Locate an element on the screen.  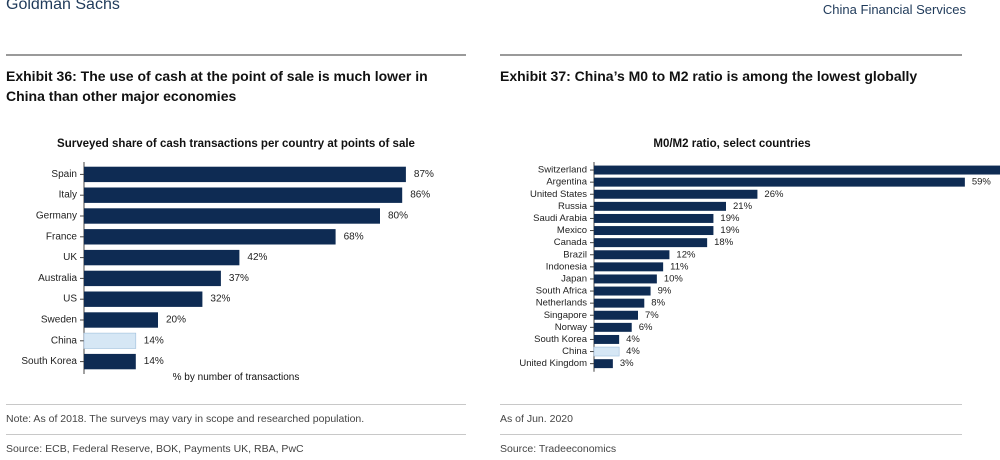
value-label: 6% is located at coordinates (646, 327).